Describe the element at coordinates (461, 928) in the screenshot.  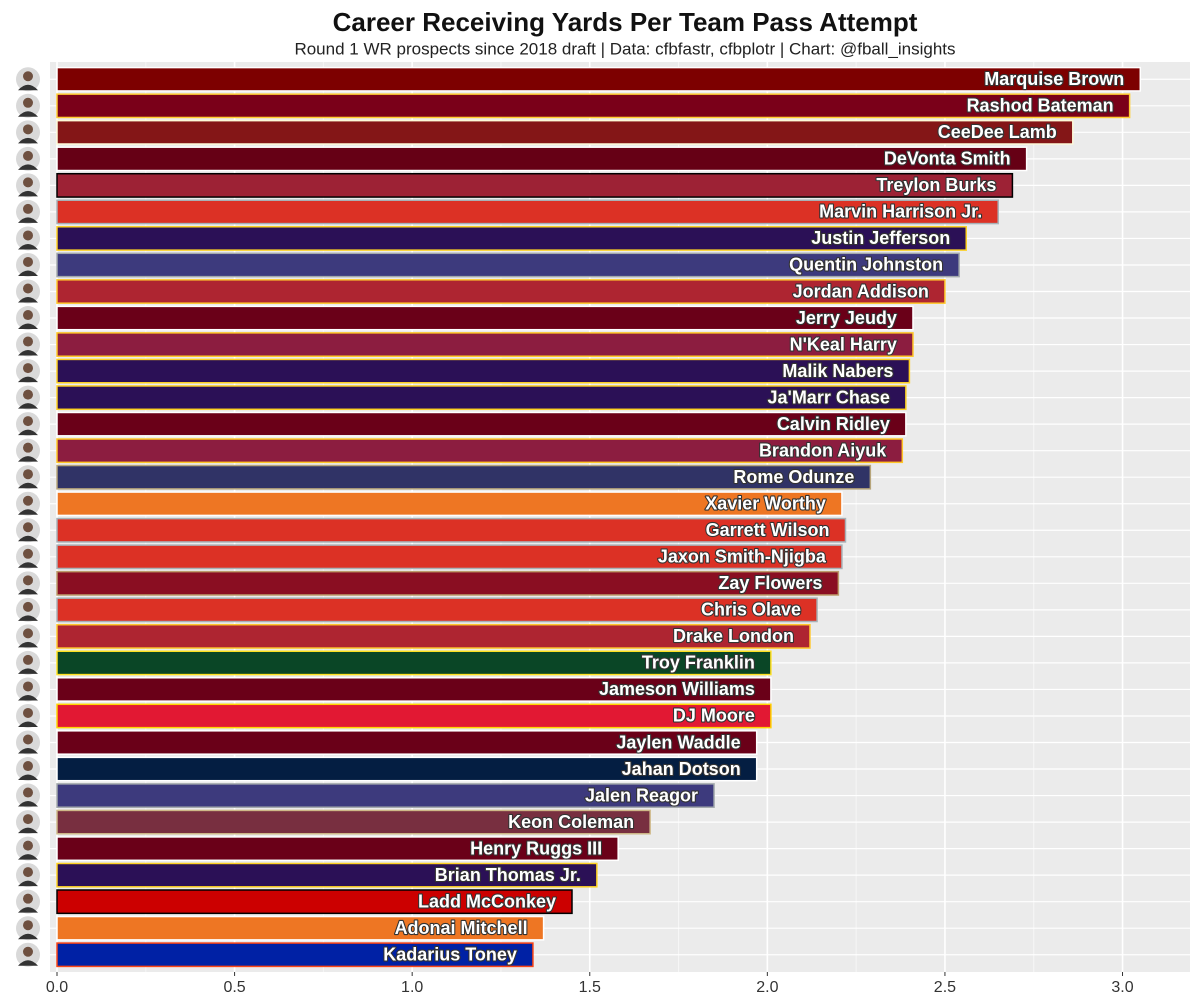
I see `bar-label: Adonai Mitchell` at that location.